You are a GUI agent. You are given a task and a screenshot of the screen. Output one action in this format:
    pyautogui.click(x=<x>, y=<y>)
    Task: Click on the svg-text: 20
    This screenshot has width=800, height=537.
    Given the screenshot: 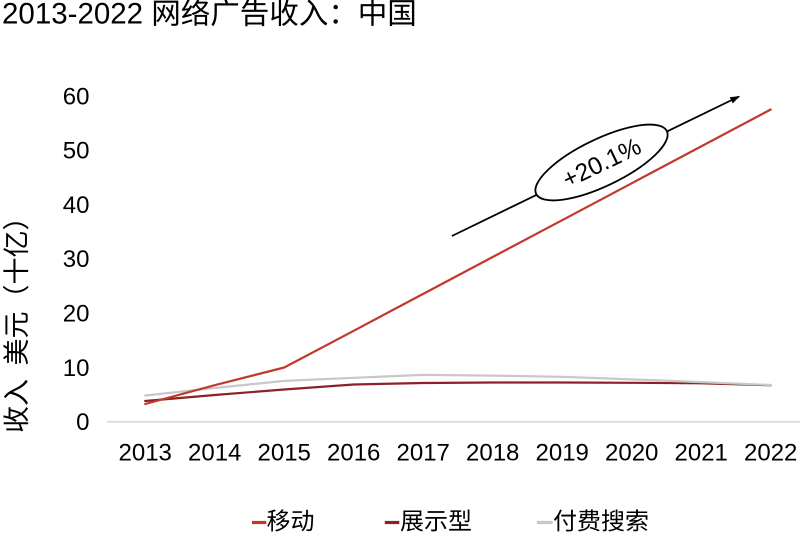 What is the action you would take?
    pyautogui.click(x=76, y=314)
    